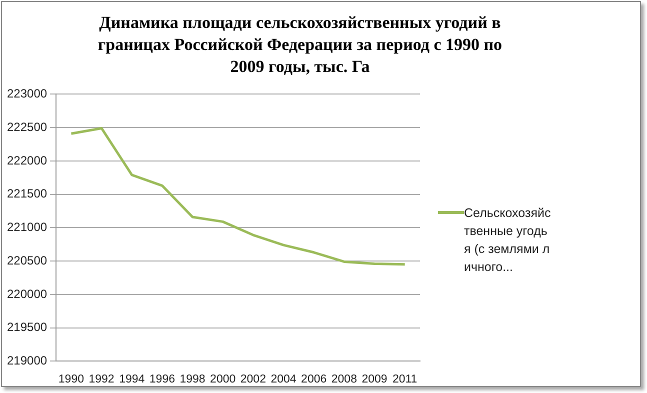  What do you see at coordinates (162, 379) in the screenshot?
I see `x-tick-label: 1996` at bounding box center [162, 379].